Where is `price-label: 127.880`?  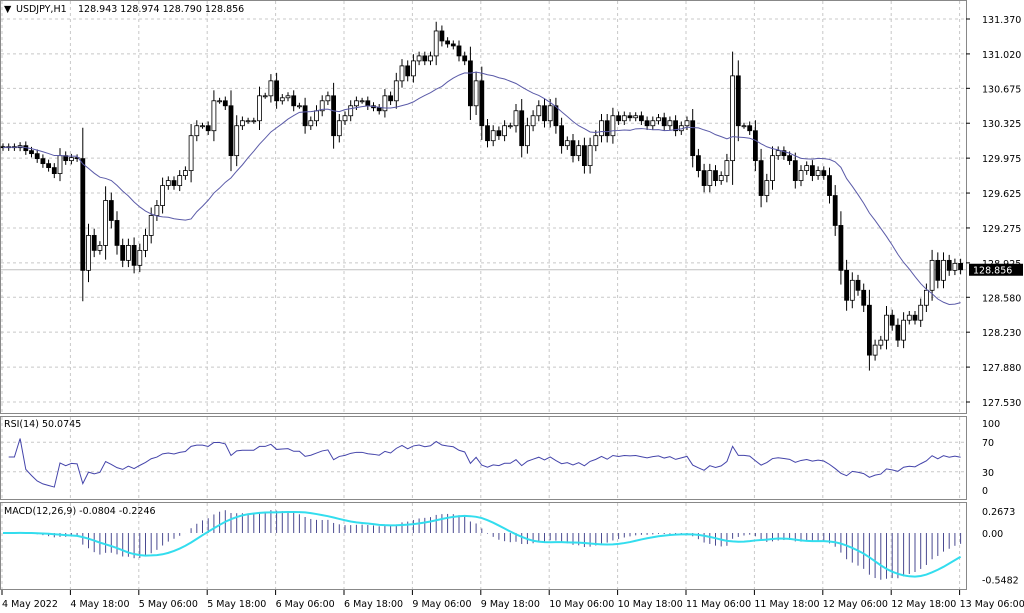
price-label: 127.880 is located at coordinates (1001, 368).